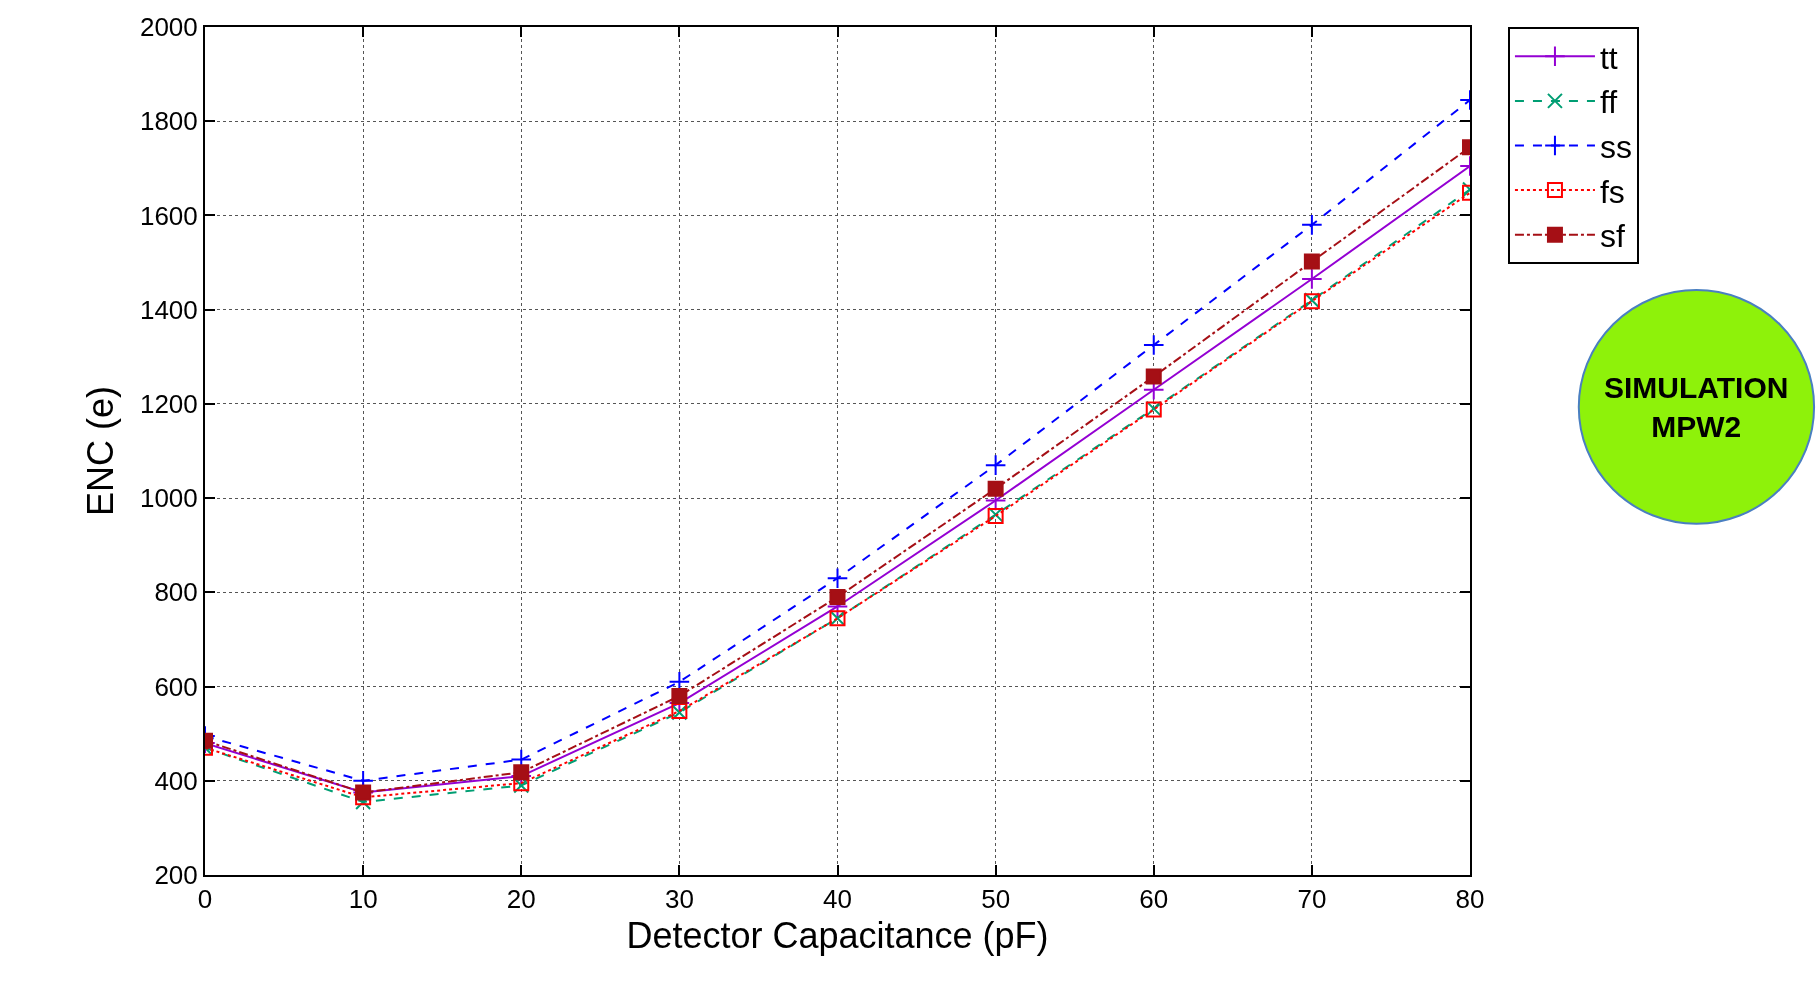 This screenshot has height=992, width=1818. Describe the element at coordinates (176, 875) in the screenshot. I see `y-tick-label: 200` at that location.